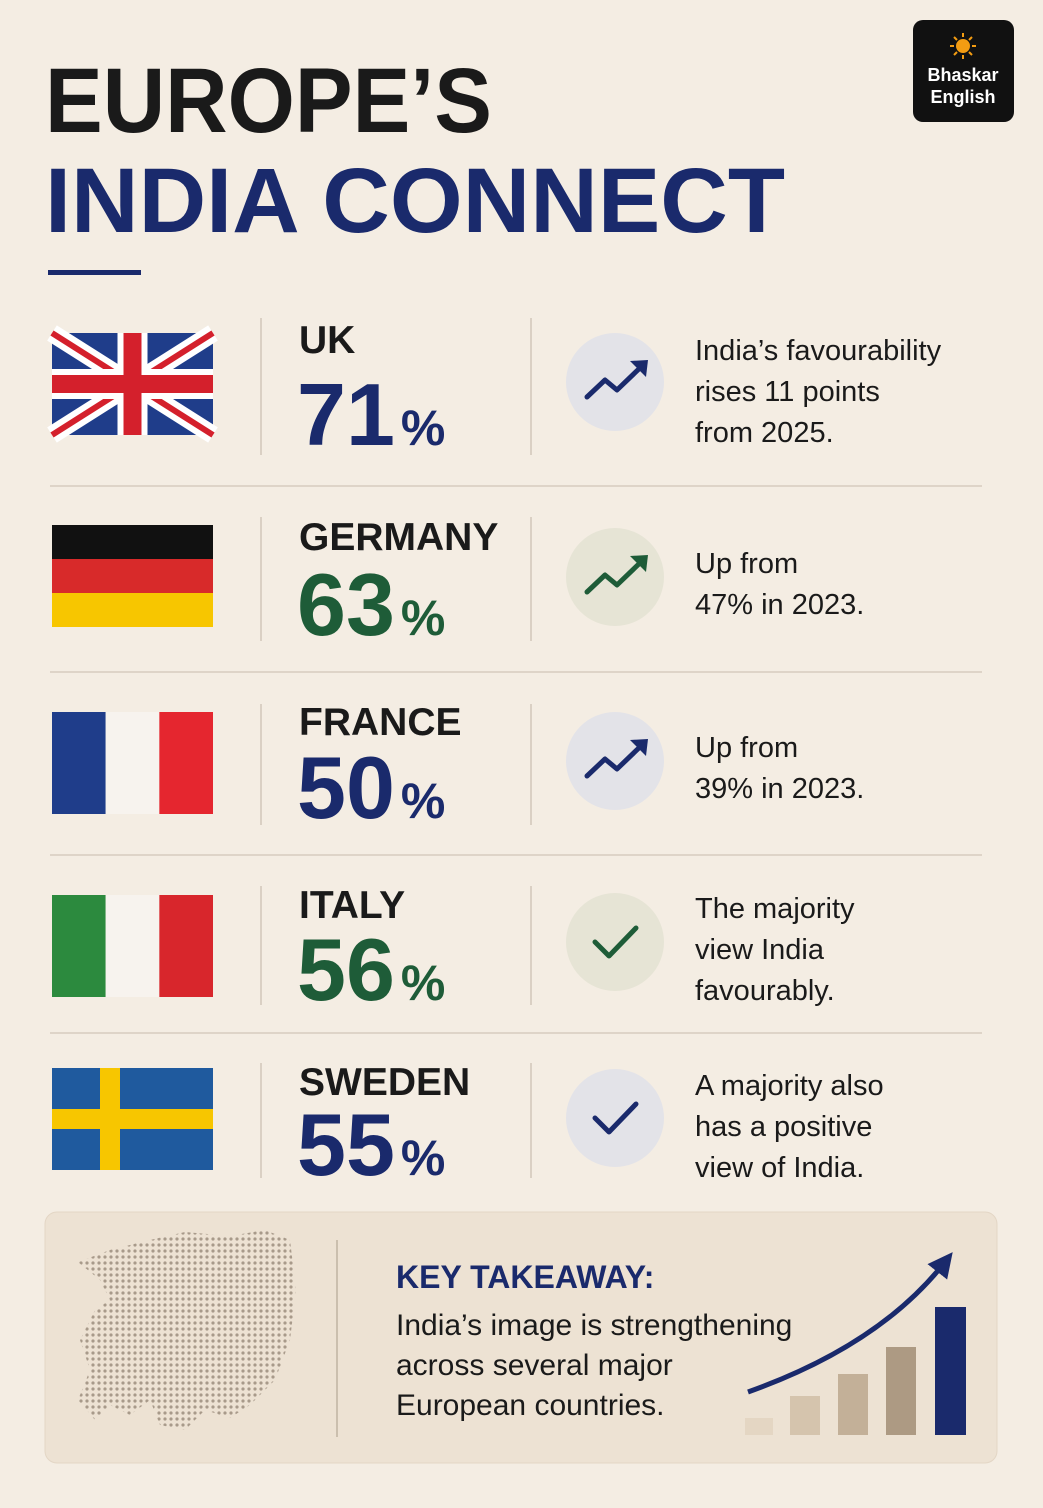 The width and height of the screenshot is (1043, 1508). I want to click on percentage: 63%, so click(371, 604).